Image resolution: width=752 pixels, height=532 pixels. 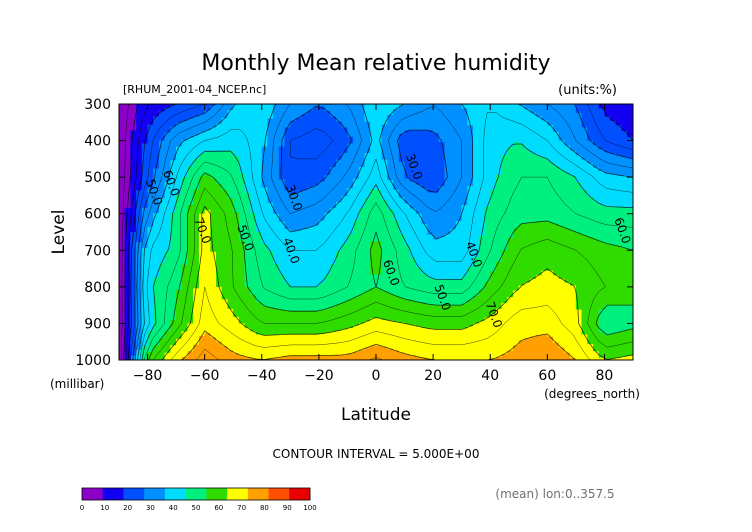 I want to click on file-label: [RHUM_2001-04_NCEP.nc], so click(x=194, y=89).